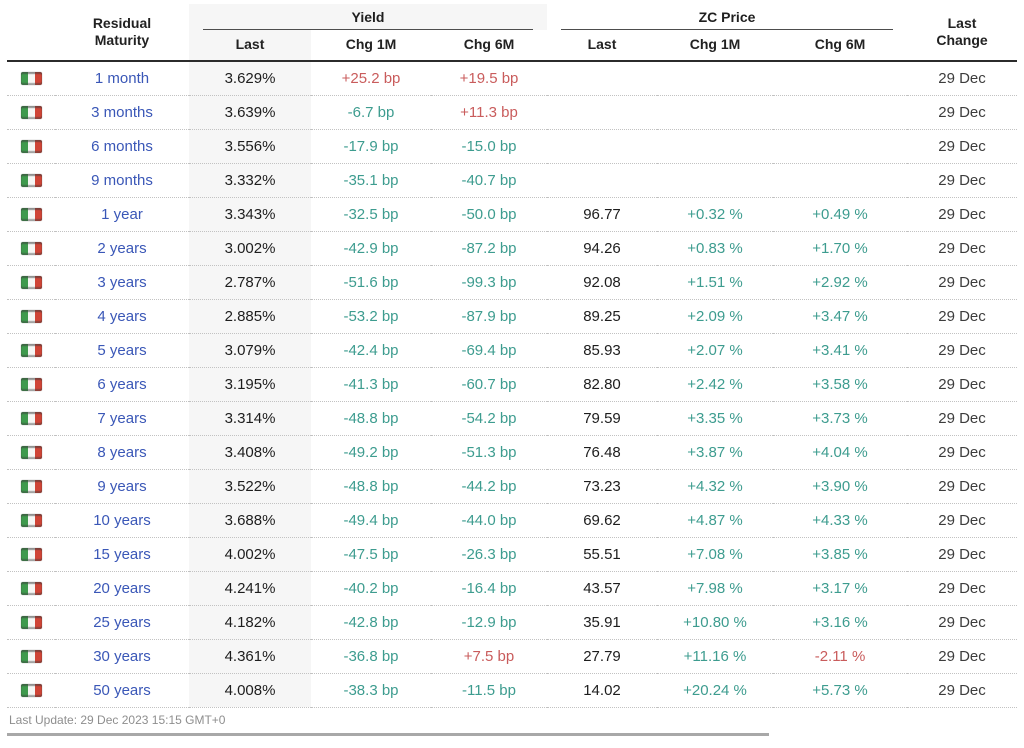 This screenshot has height=748, width=1024. I want to click on yield-chg-1m-cell: -6.7 bp, so click(371, 112).